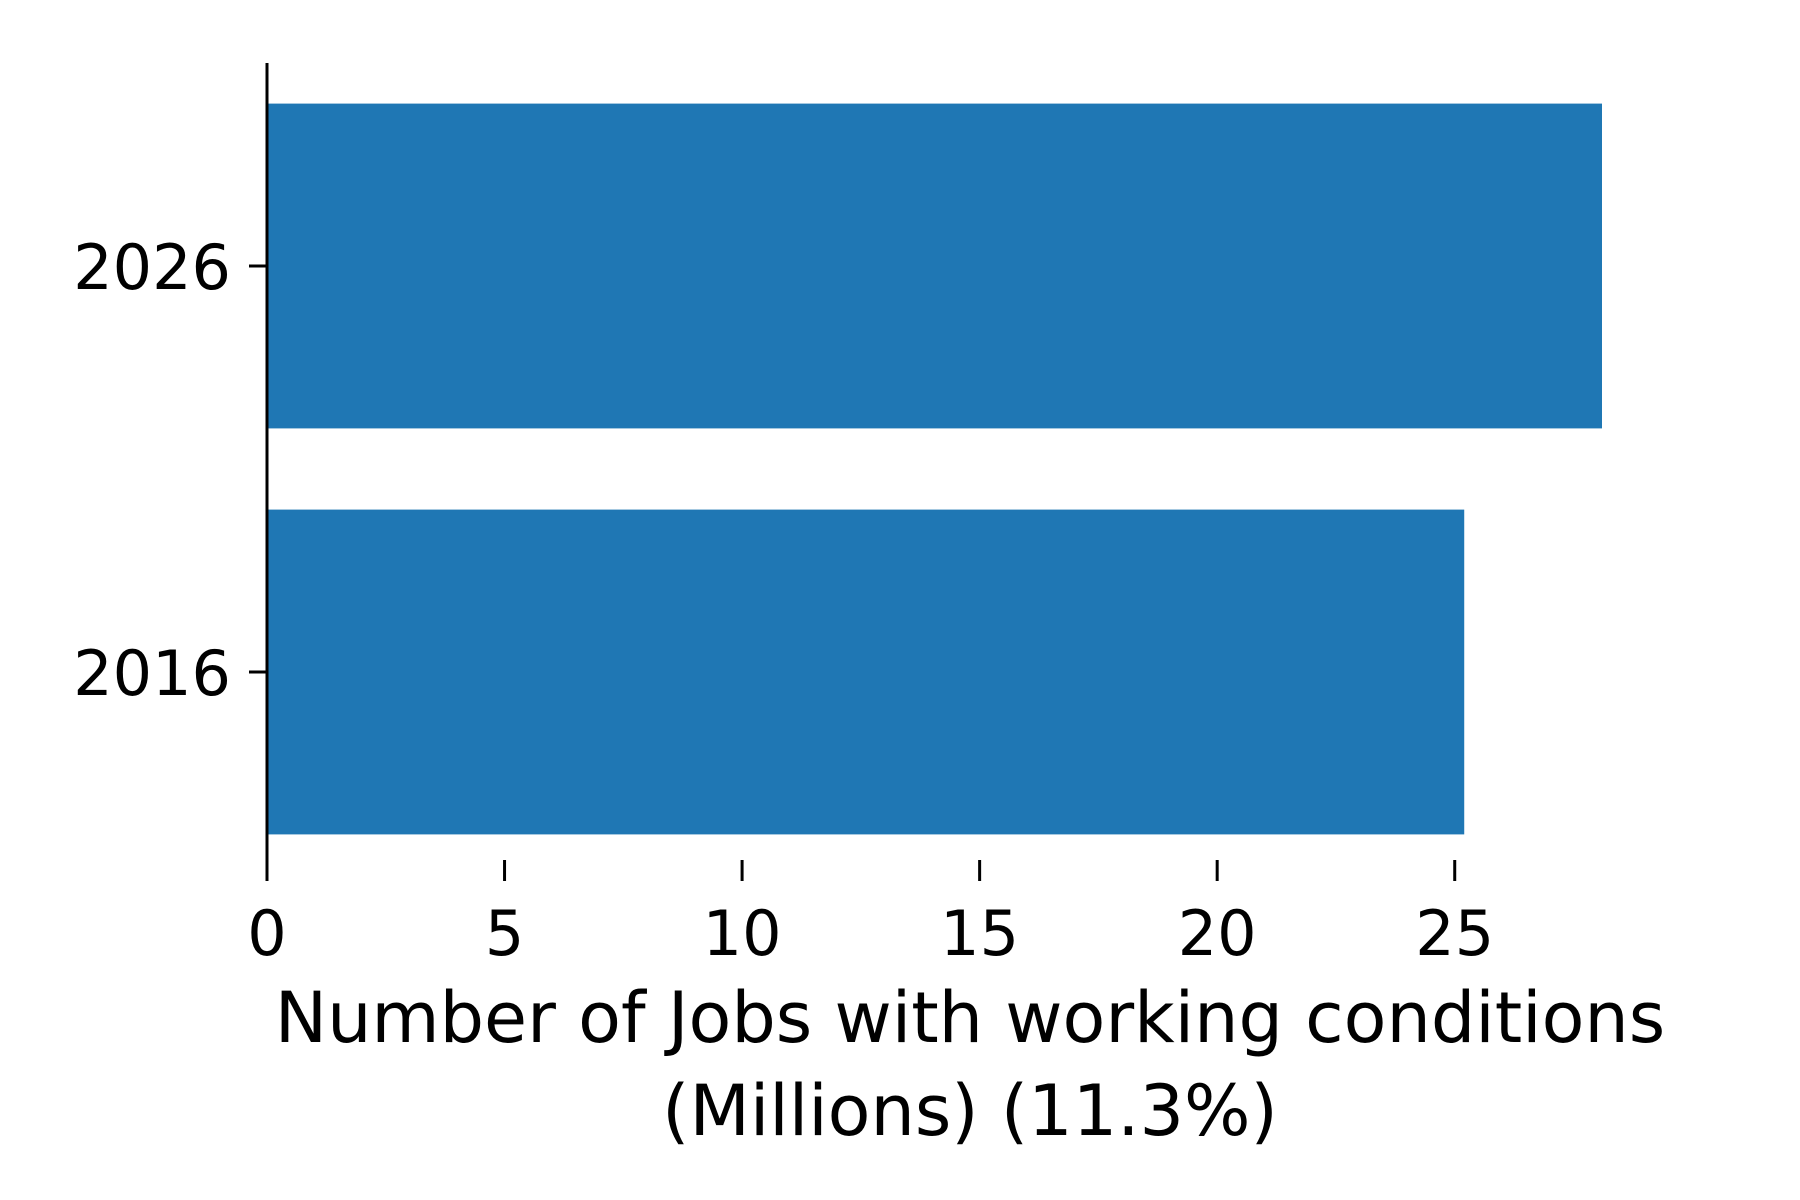  Describe the element at coordinates (870, 915) in the screenshot. I see `x-ticks-group: 0 5 10 15 20 25` at that location.